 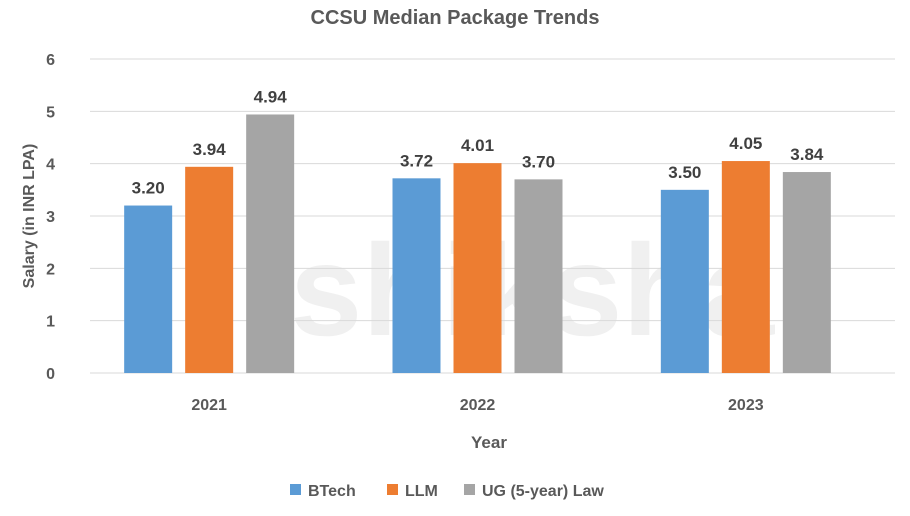 What do you see at coordinates (416, 160) in the screenshot?
I see `data-label: 3.72` at bounding box center [416, 160].